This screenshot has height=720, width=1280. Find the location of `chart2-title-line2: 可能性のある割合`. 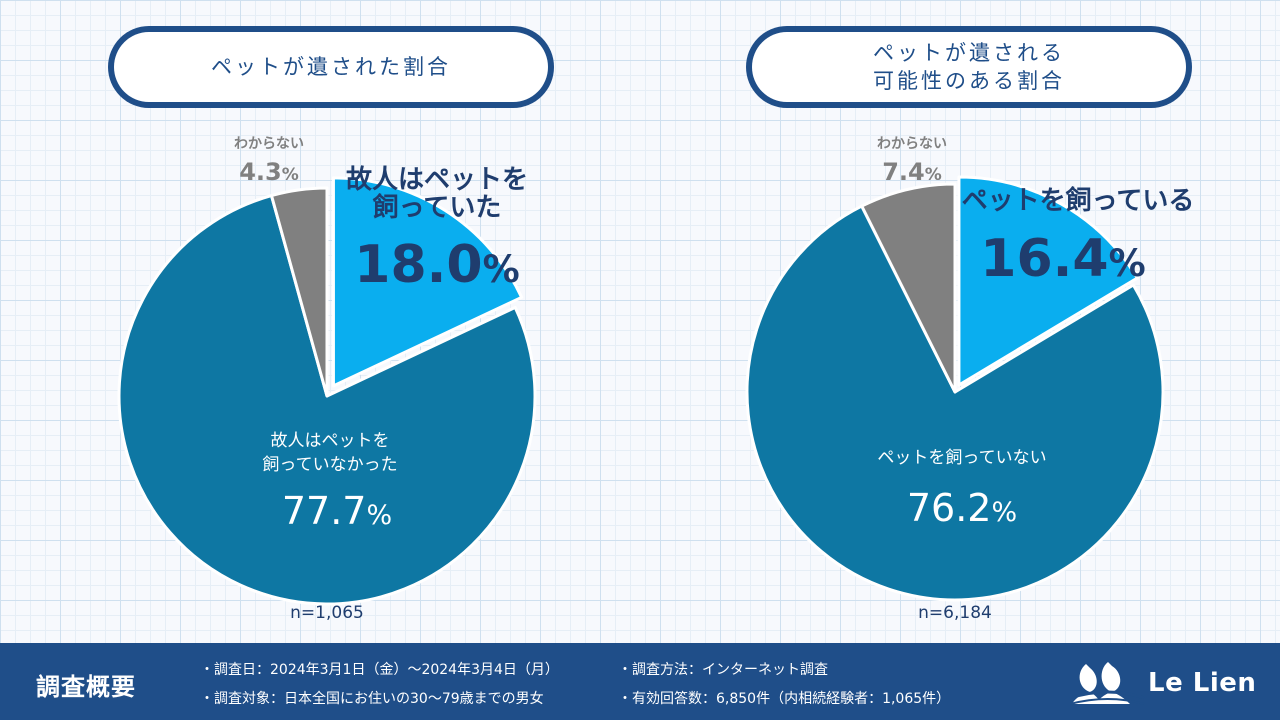

chart2-title-line2: 可能性のある割合 is located at coordinates (969, 81).